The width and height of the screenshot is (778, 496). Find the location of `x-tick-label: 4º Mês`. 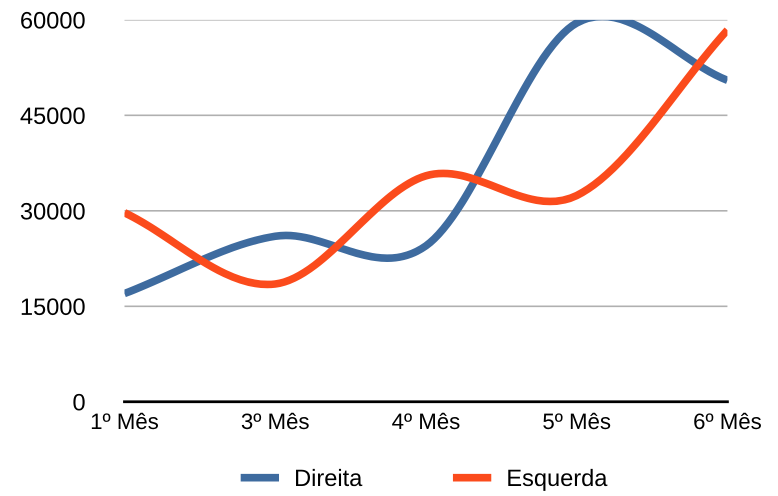

x-tick-label: 4º Mês is located at coordinates (426, 421).